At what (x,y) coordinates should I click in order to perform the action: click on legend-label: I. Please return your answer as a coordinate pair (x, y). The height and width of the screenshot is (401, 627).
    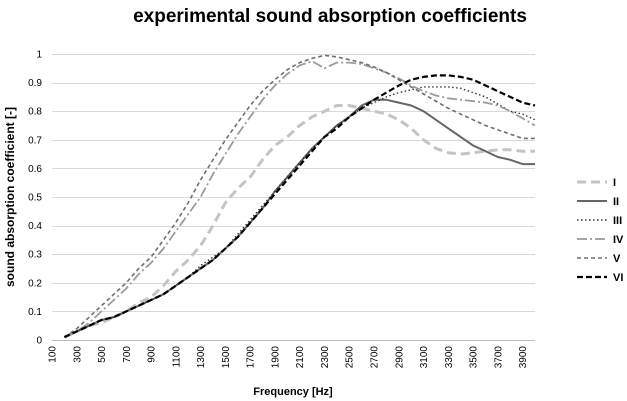
    Looking at the image, I should click on (614, 183).